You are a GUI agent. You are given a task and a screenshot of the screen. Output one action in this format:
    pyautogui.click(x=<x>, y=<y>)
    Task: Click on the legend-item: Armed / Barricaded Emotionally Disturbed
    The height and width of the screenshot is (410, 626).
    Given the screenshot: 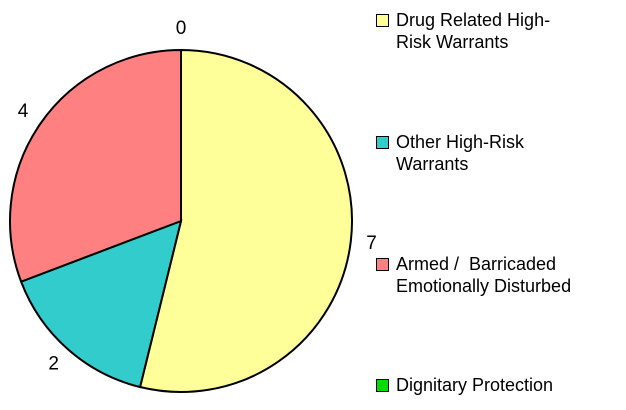 What is the action you would take?
    pyautogui.click(x=496, y=275)
    